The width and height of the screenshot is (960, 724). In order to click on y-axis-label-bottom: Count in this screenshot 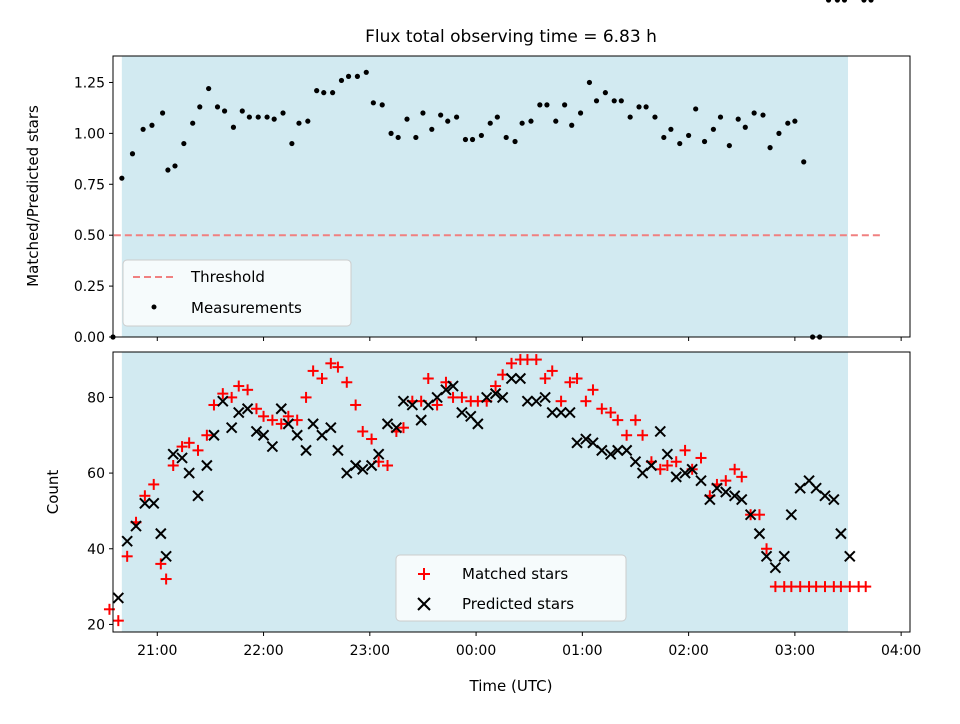, I will do `click(53, 492)`.